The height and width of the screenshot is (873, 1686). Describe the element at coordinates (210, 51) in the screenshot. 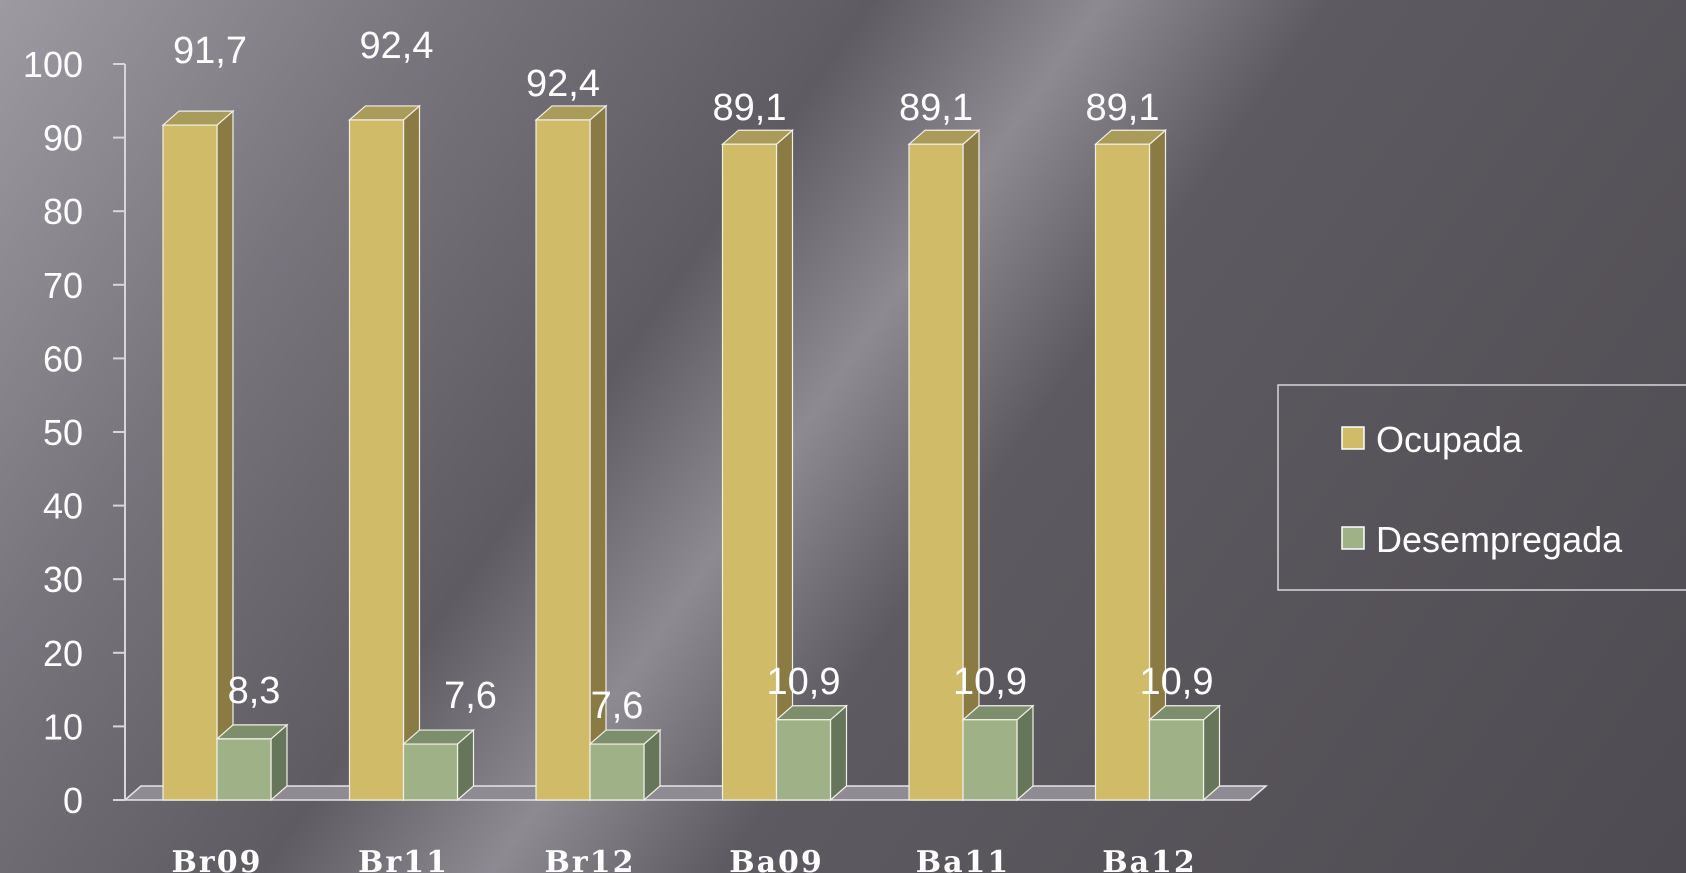

I see `data-label-ocupada-br09: 91,7` at that location.